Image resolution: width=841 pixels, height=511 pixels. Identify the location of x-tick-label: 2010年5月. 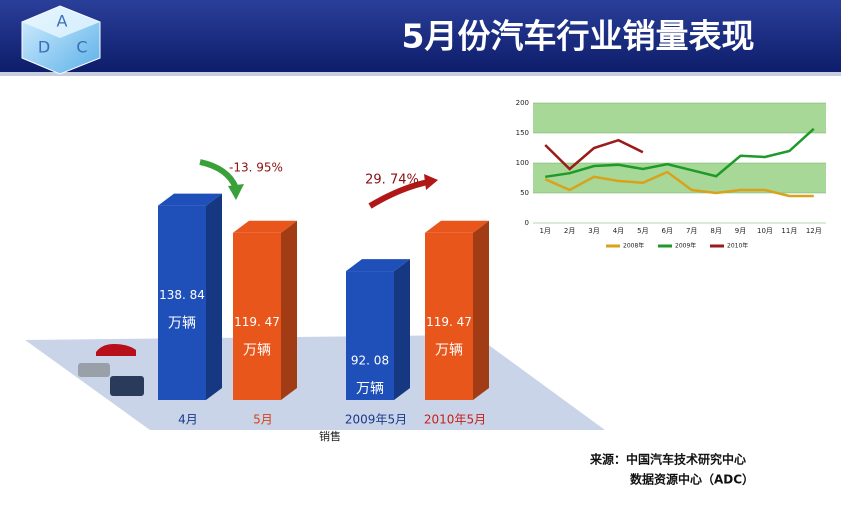
(455, 420).